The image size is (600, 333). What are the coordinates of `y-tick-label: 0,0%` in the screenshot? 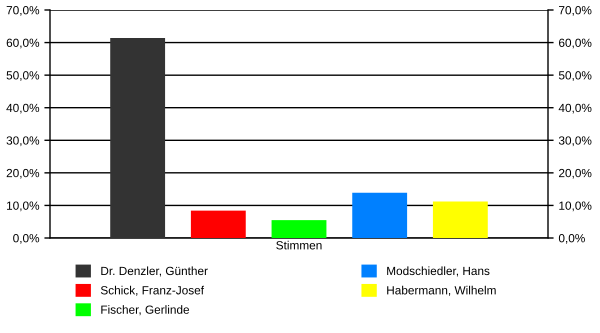 It's located at (26, 239).